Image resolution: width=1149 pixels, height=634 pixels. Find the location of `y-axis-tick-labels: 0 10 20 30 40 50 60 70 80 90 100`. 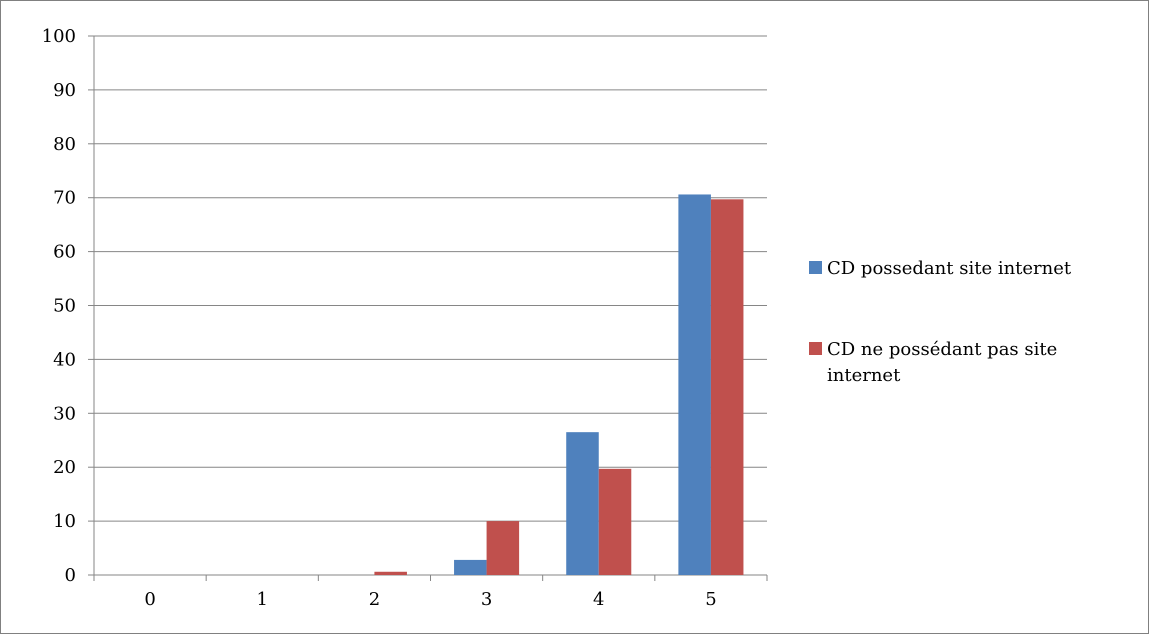

y-axis-tick-labels: 0 10 20 30 40 50 60 70 80 90 100 is located at coordinates (59, 306).